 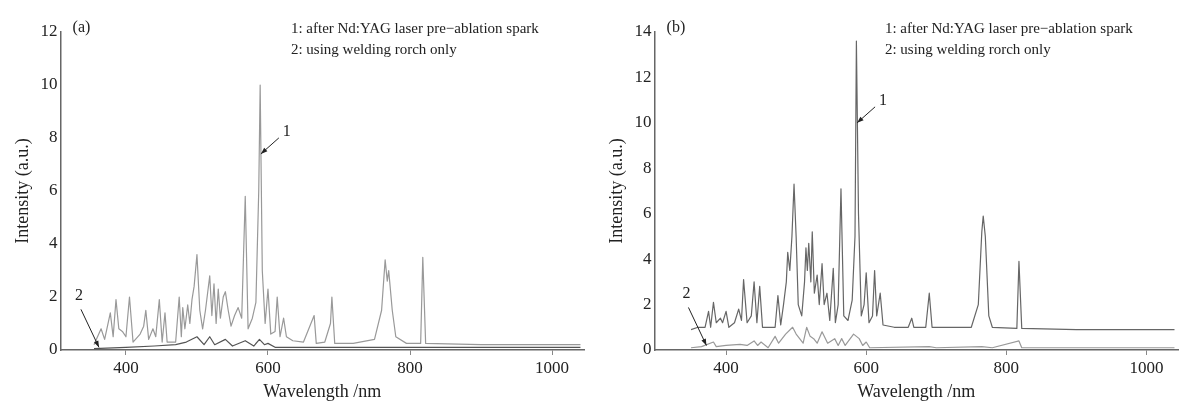 What do you see at coordinates (81, 27) in the screenshot?
I see `chart-title: (a)` at bounding box center [81, 27].